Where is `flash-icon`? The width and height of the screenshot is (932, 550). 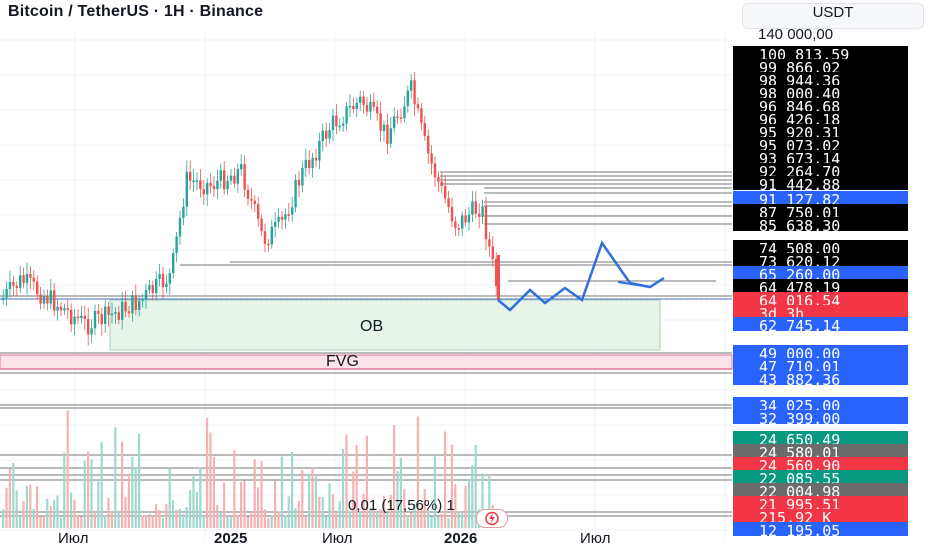 flash-icon is located at coordinates (492, 518).